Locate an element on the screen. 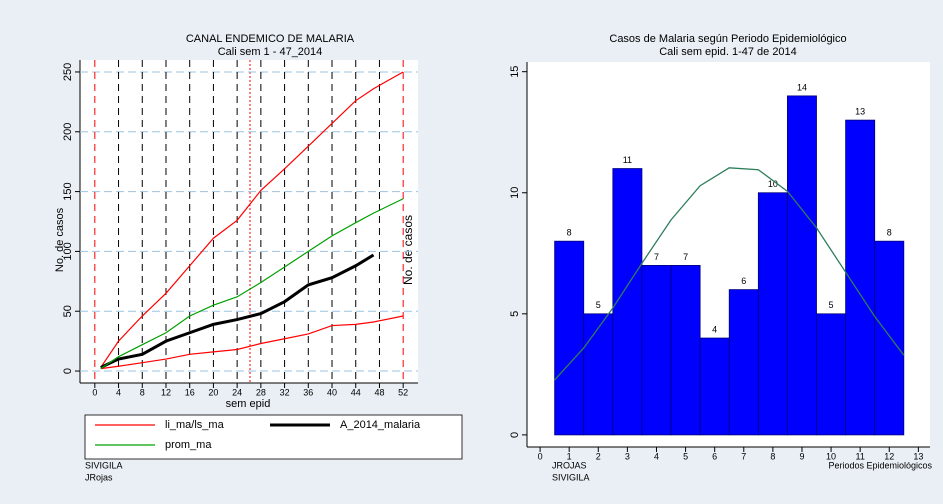 This screenshot has height=504, width=943. bar-label: 6 is located at coordinates (743, 281).